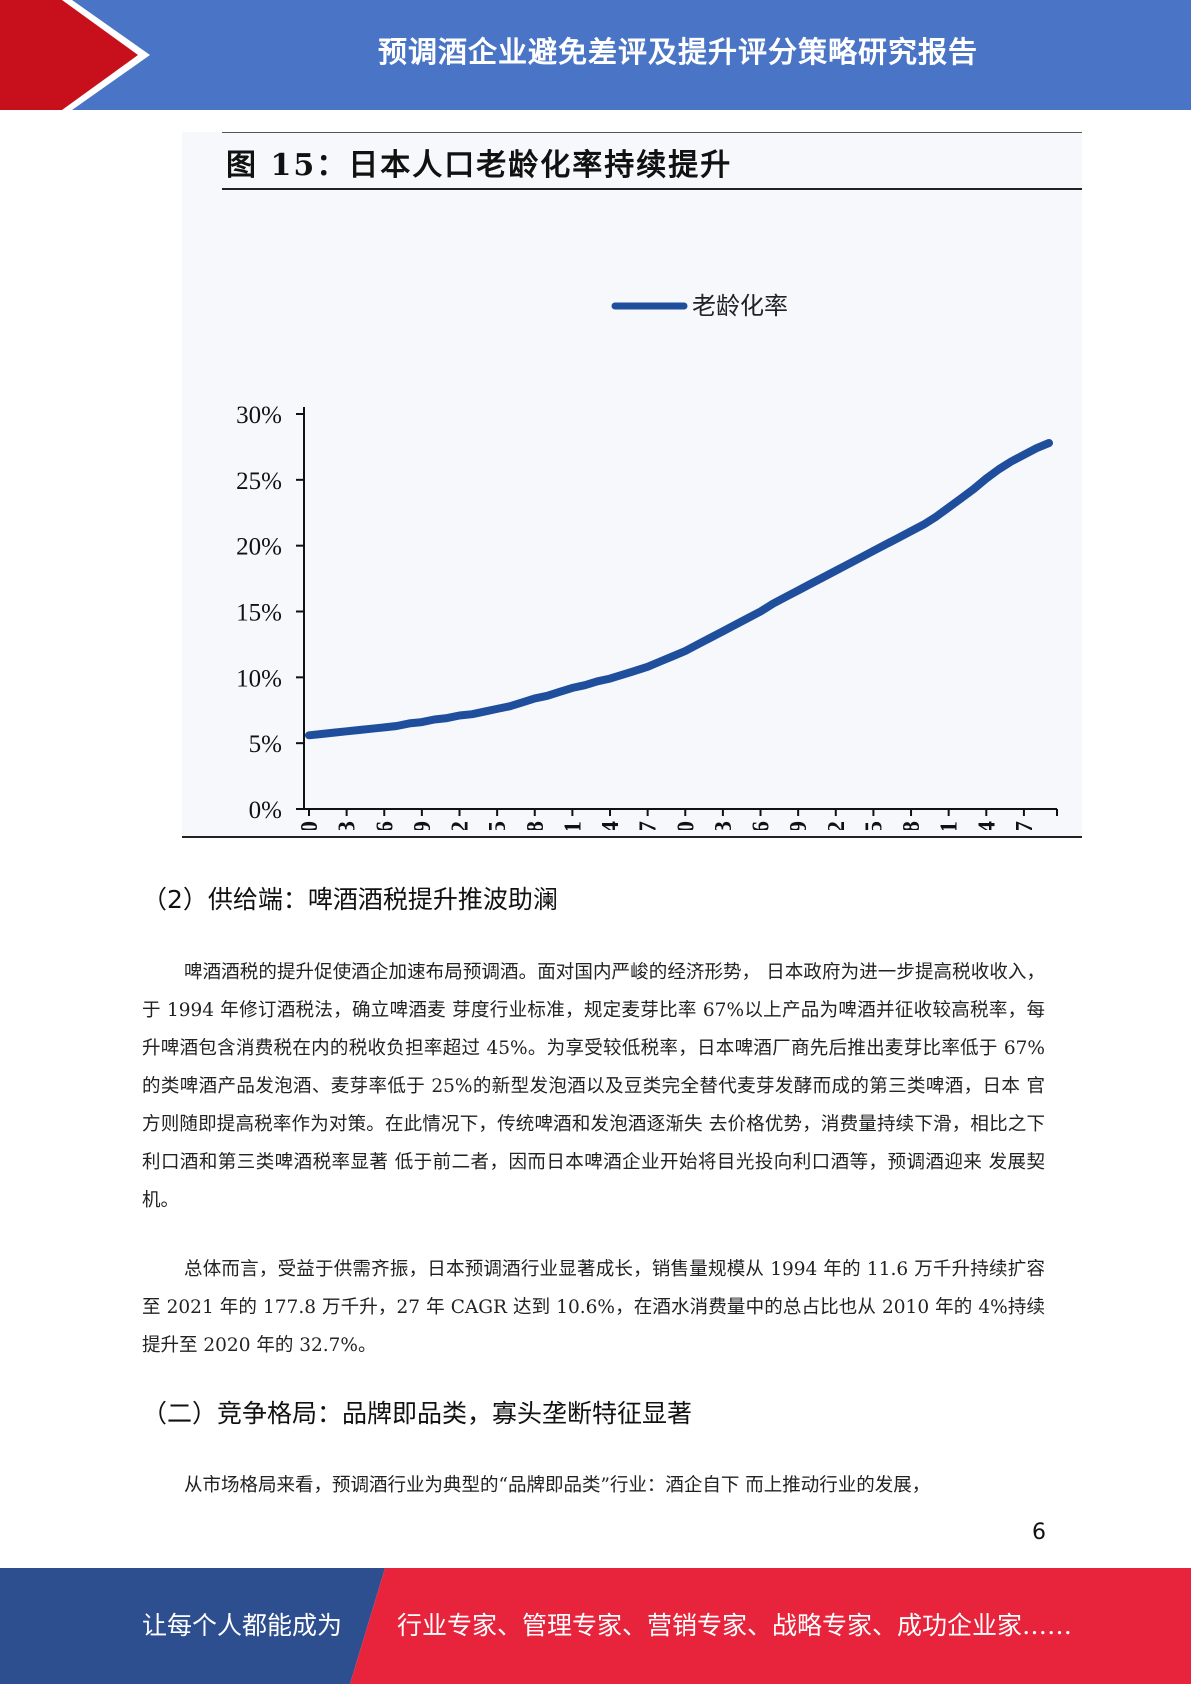  Describe the element at coordinates (912, 825) in the screenshot. I see `x-tick-label: 2008` at that location.